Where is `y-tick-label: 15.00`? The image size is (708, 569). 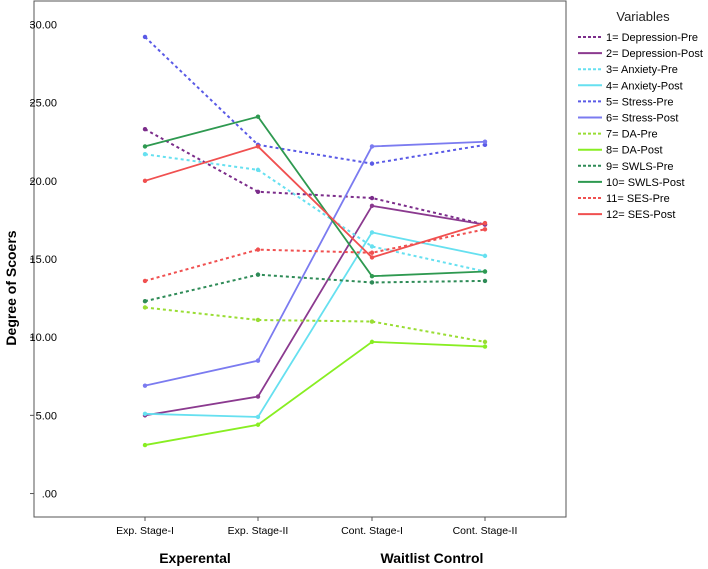 y-tick-label: 15.00 is located at coordinates (43, 260).